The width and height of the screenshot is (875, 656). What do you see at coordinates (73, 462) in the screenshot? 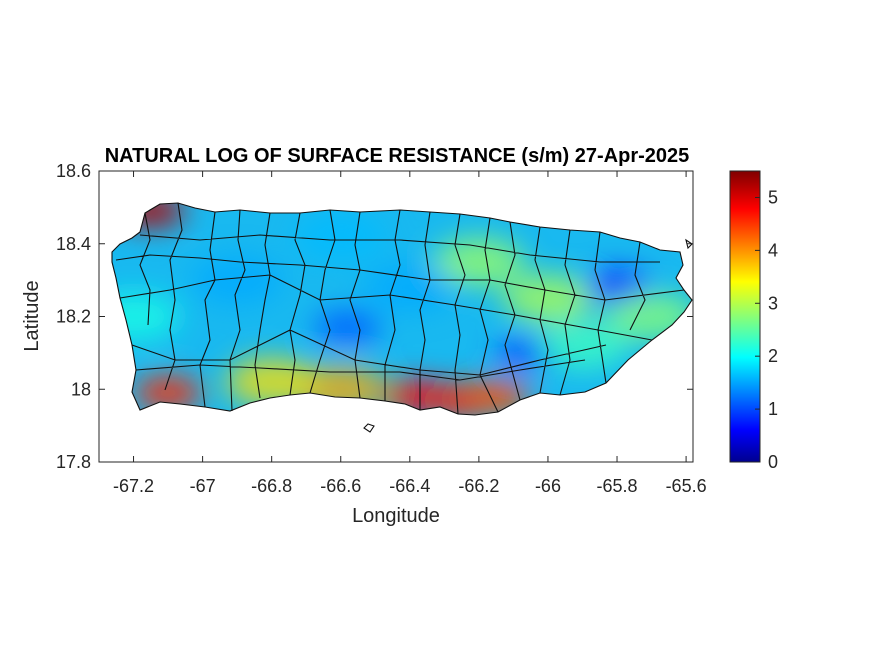
I see `y-tick-label: 17.8` at bounding box center [73, 462].